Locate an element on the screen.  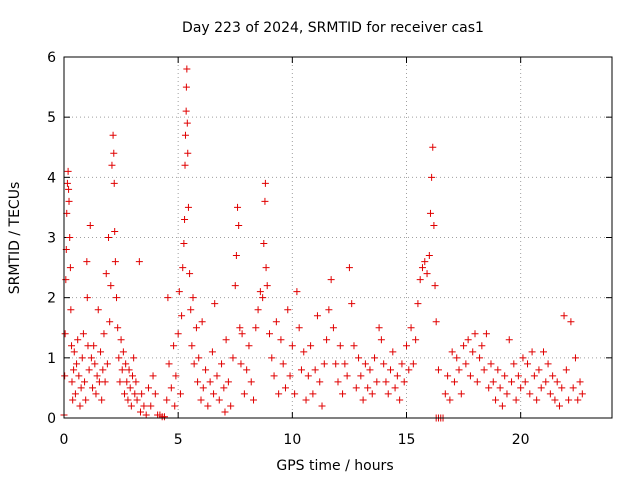
x-tick-label: 20 is located at coordinates (521, 440).